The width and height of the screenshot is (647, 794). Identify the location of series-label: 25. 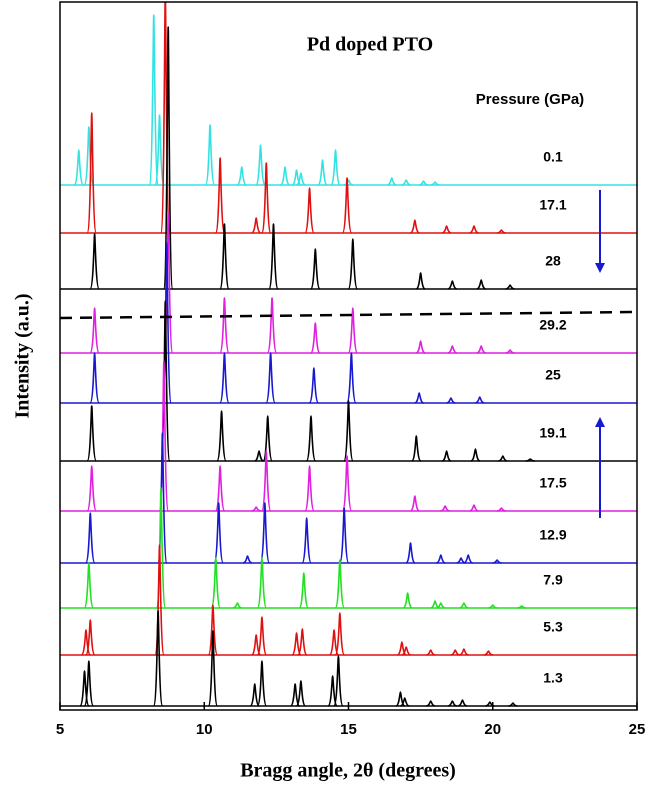
(553, 375).